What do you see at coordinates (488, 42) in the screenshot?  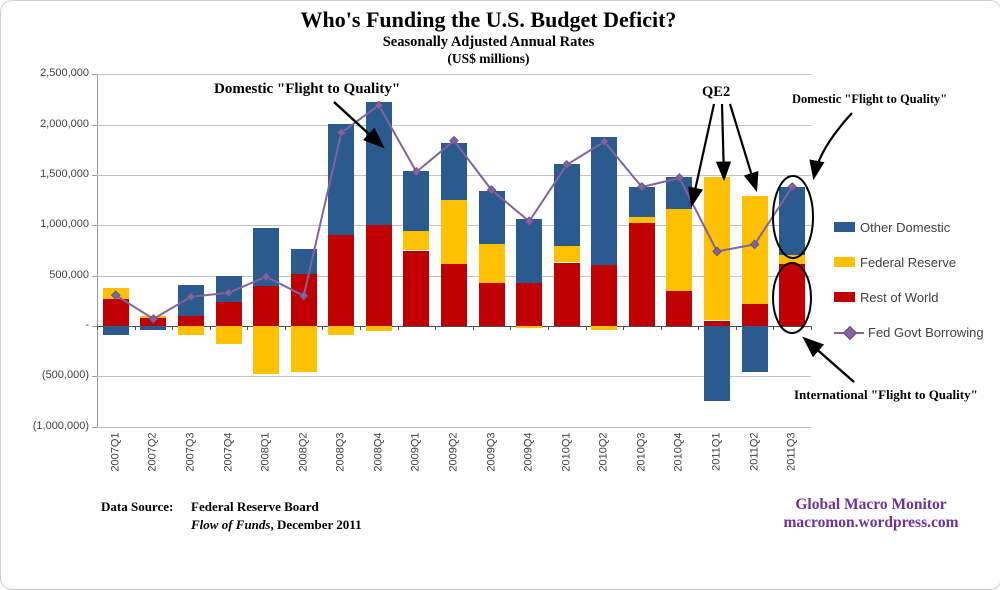 I see `chart-subtitle: Seasonally Adjusted Annual Rates` at bounding box center [488, 42].